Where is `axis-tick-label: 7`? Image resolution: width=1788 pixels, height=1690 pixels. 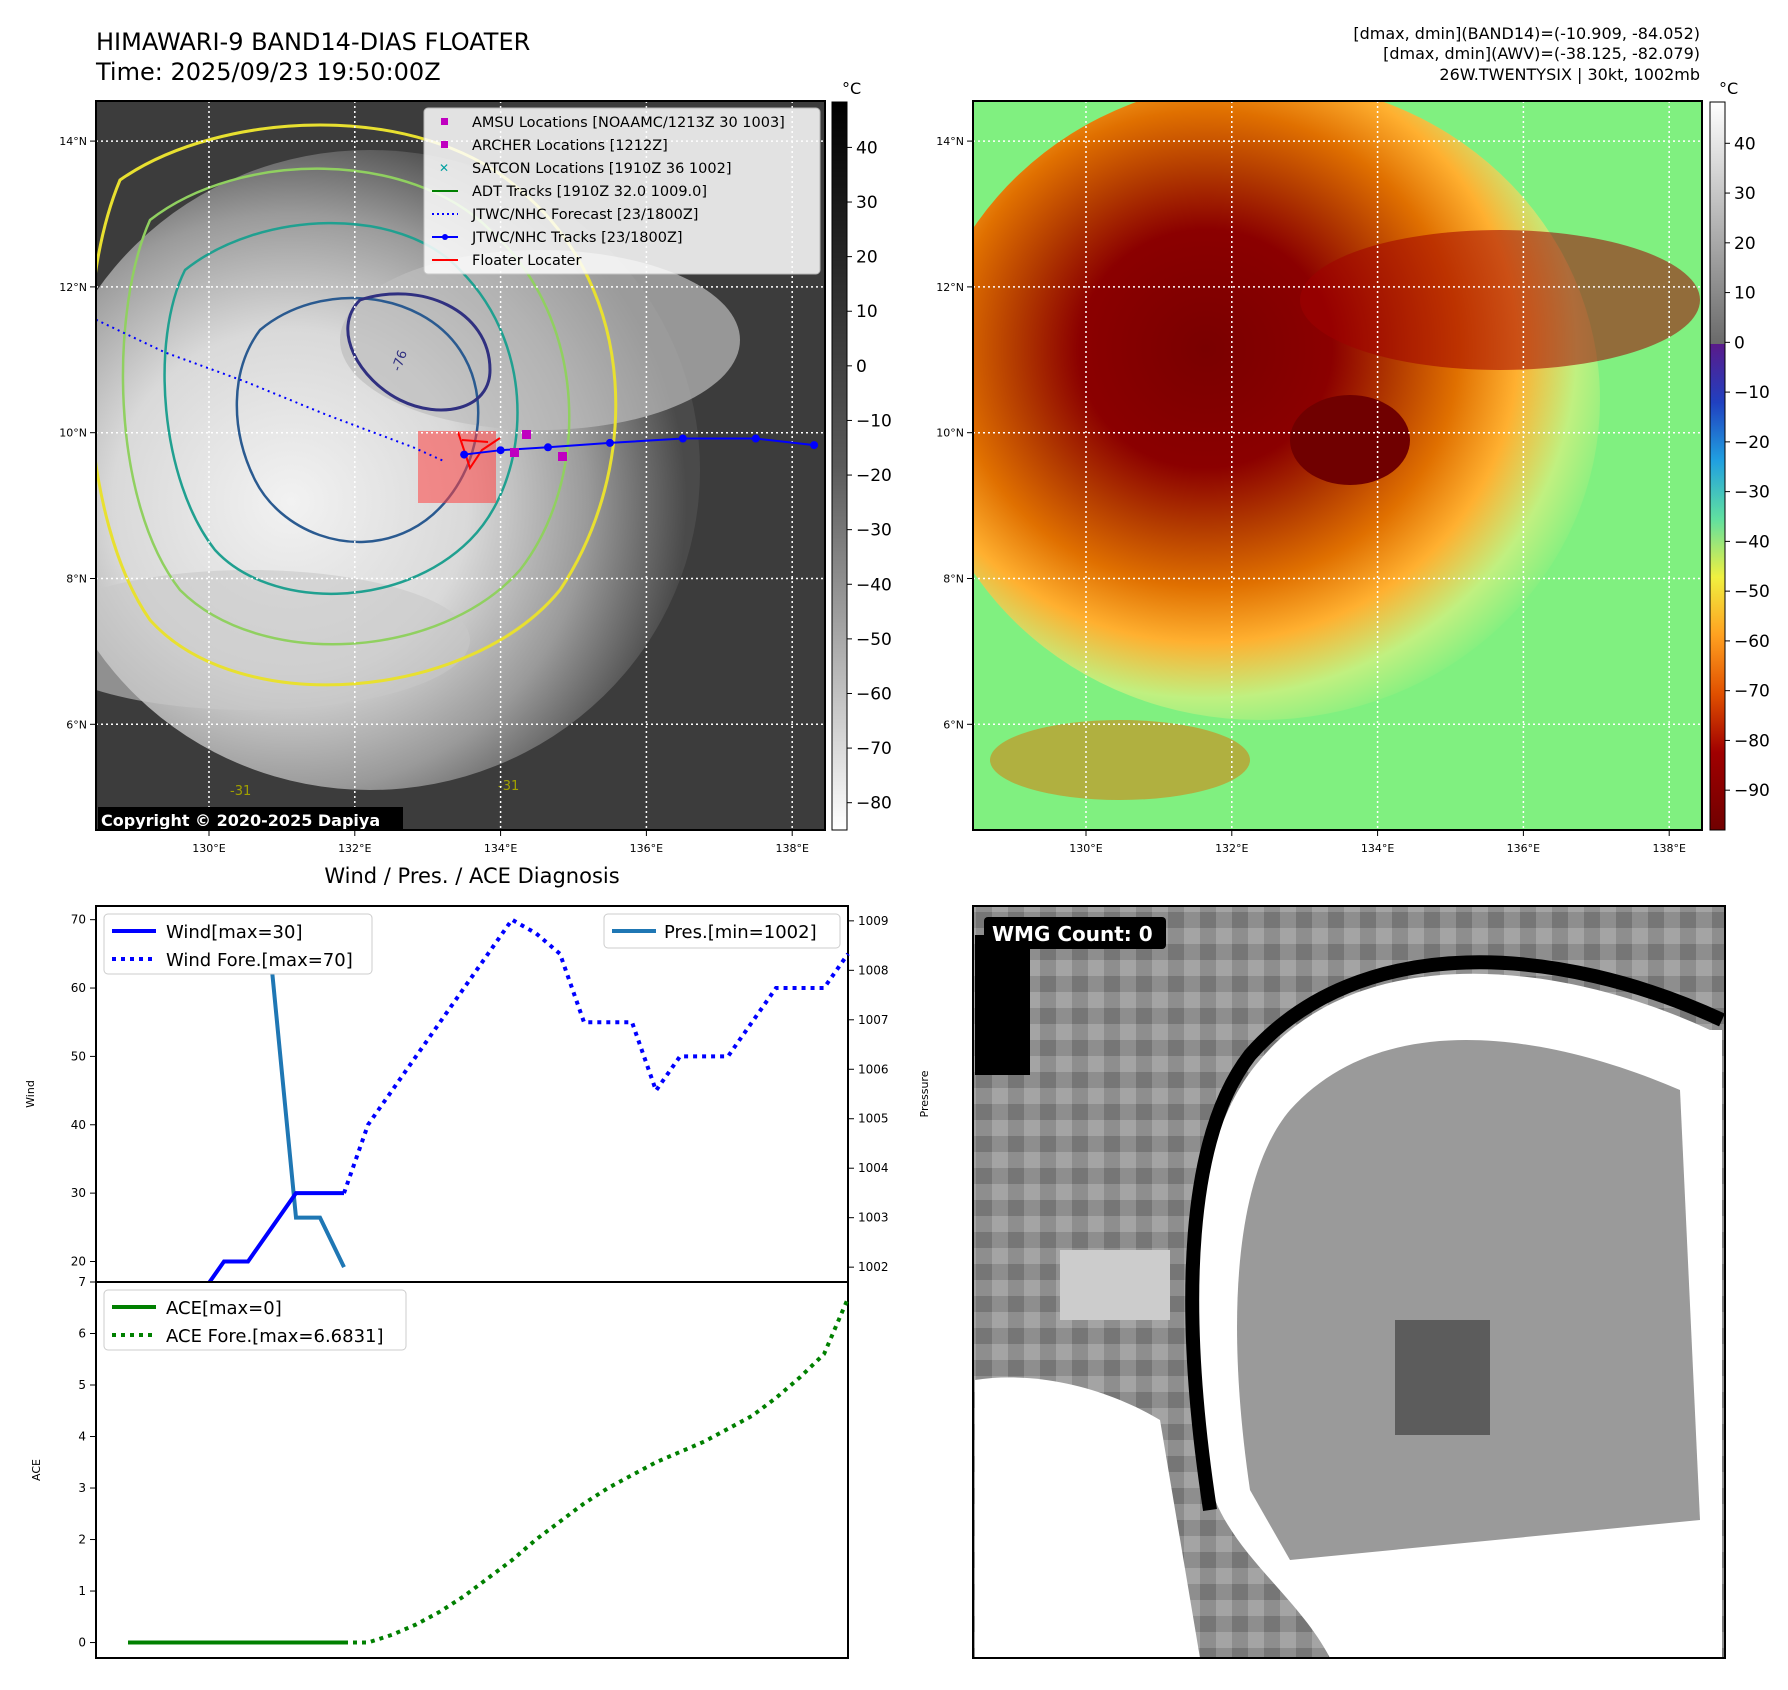
axis-tick-label: 7 is located at coordinates (82, 1282).